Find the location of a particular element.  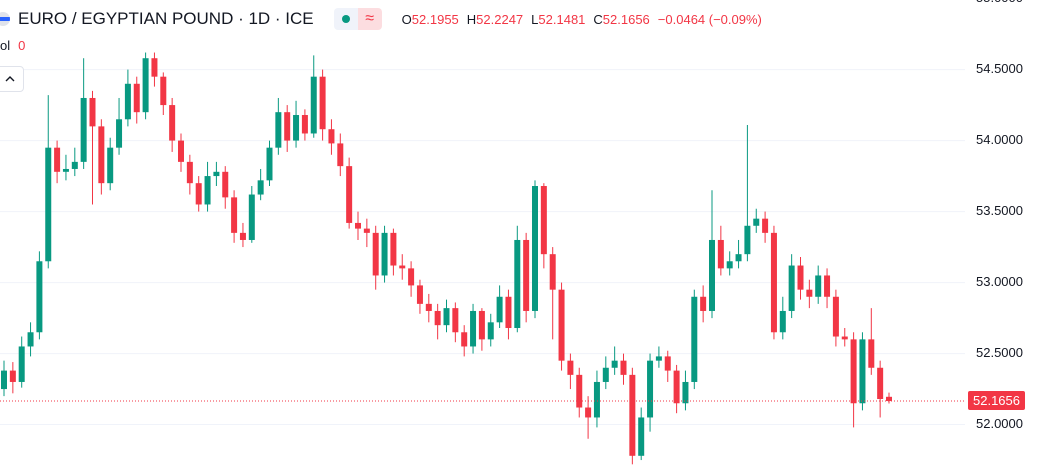

legend-label: L is located at coordinates (535, 19).